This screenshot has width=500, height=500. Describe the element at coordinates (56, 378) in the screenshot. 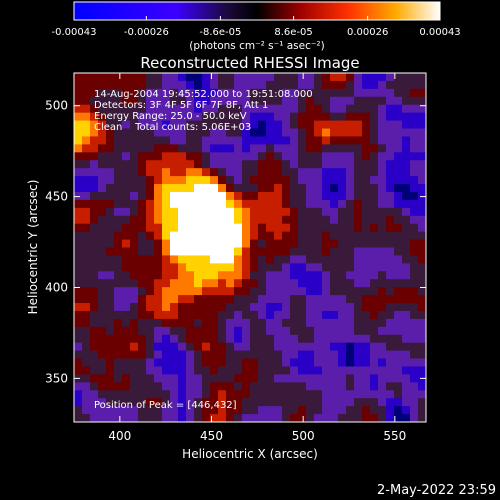

I see `y-tick-label: 350` at that location.